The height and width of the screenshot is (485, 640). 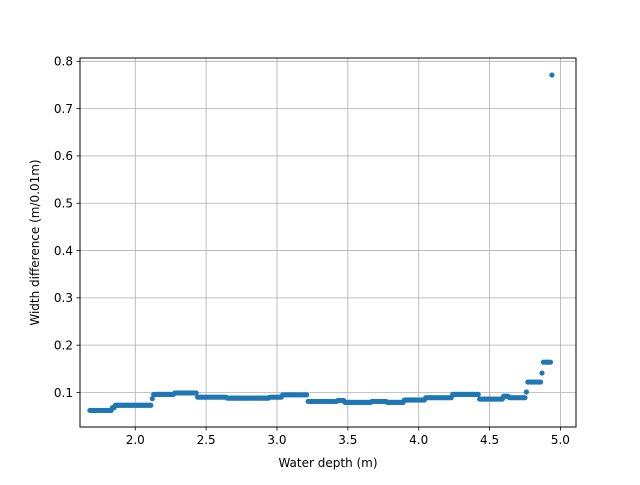 What do you see at coordinates (276, 440) in the screenshot?
I see `x-tick-label: 3.0` at bounding box center [276, 440].